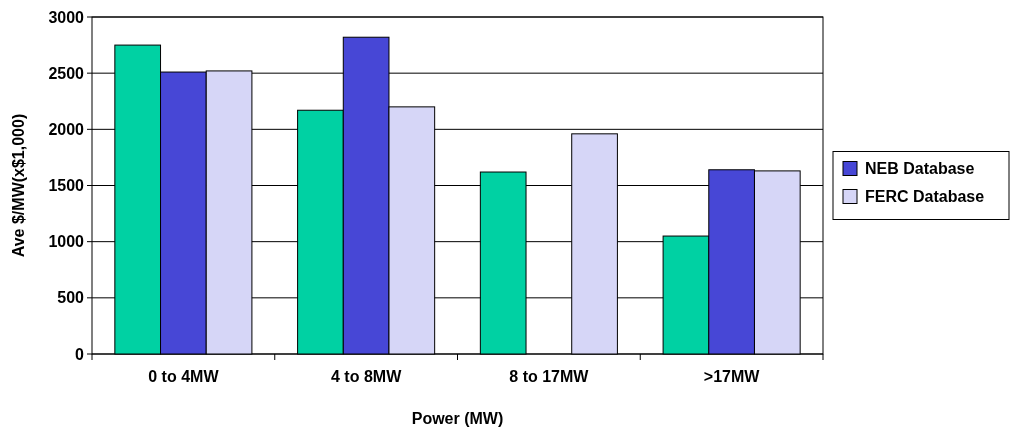 The image size is (1013, 434). I want to click on y-tick-label: 500, so click(71, 298).